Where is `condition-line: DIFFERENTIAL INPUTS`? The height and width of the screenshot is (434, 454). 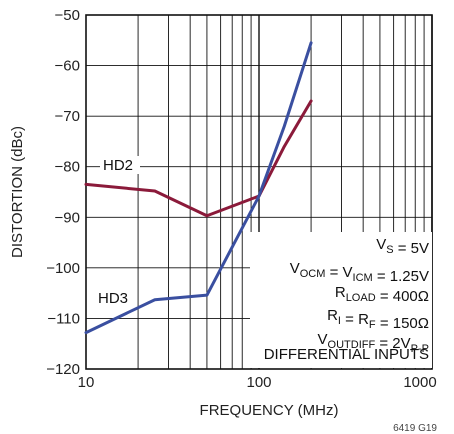
condition-line: DIFFERENTIAL INPUTS is located at coordinates (346, 354).